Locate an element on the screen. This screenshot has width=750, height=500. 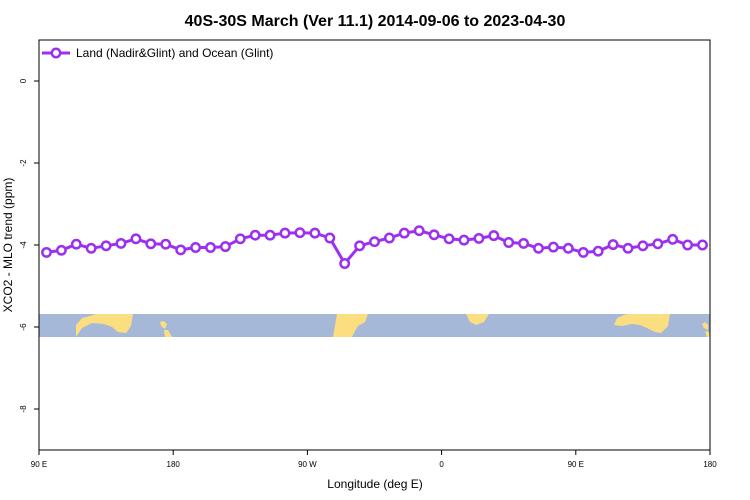
x-axis: 90 E 180 90 W 0 90 E 180 is located at coordinates (374, 459).